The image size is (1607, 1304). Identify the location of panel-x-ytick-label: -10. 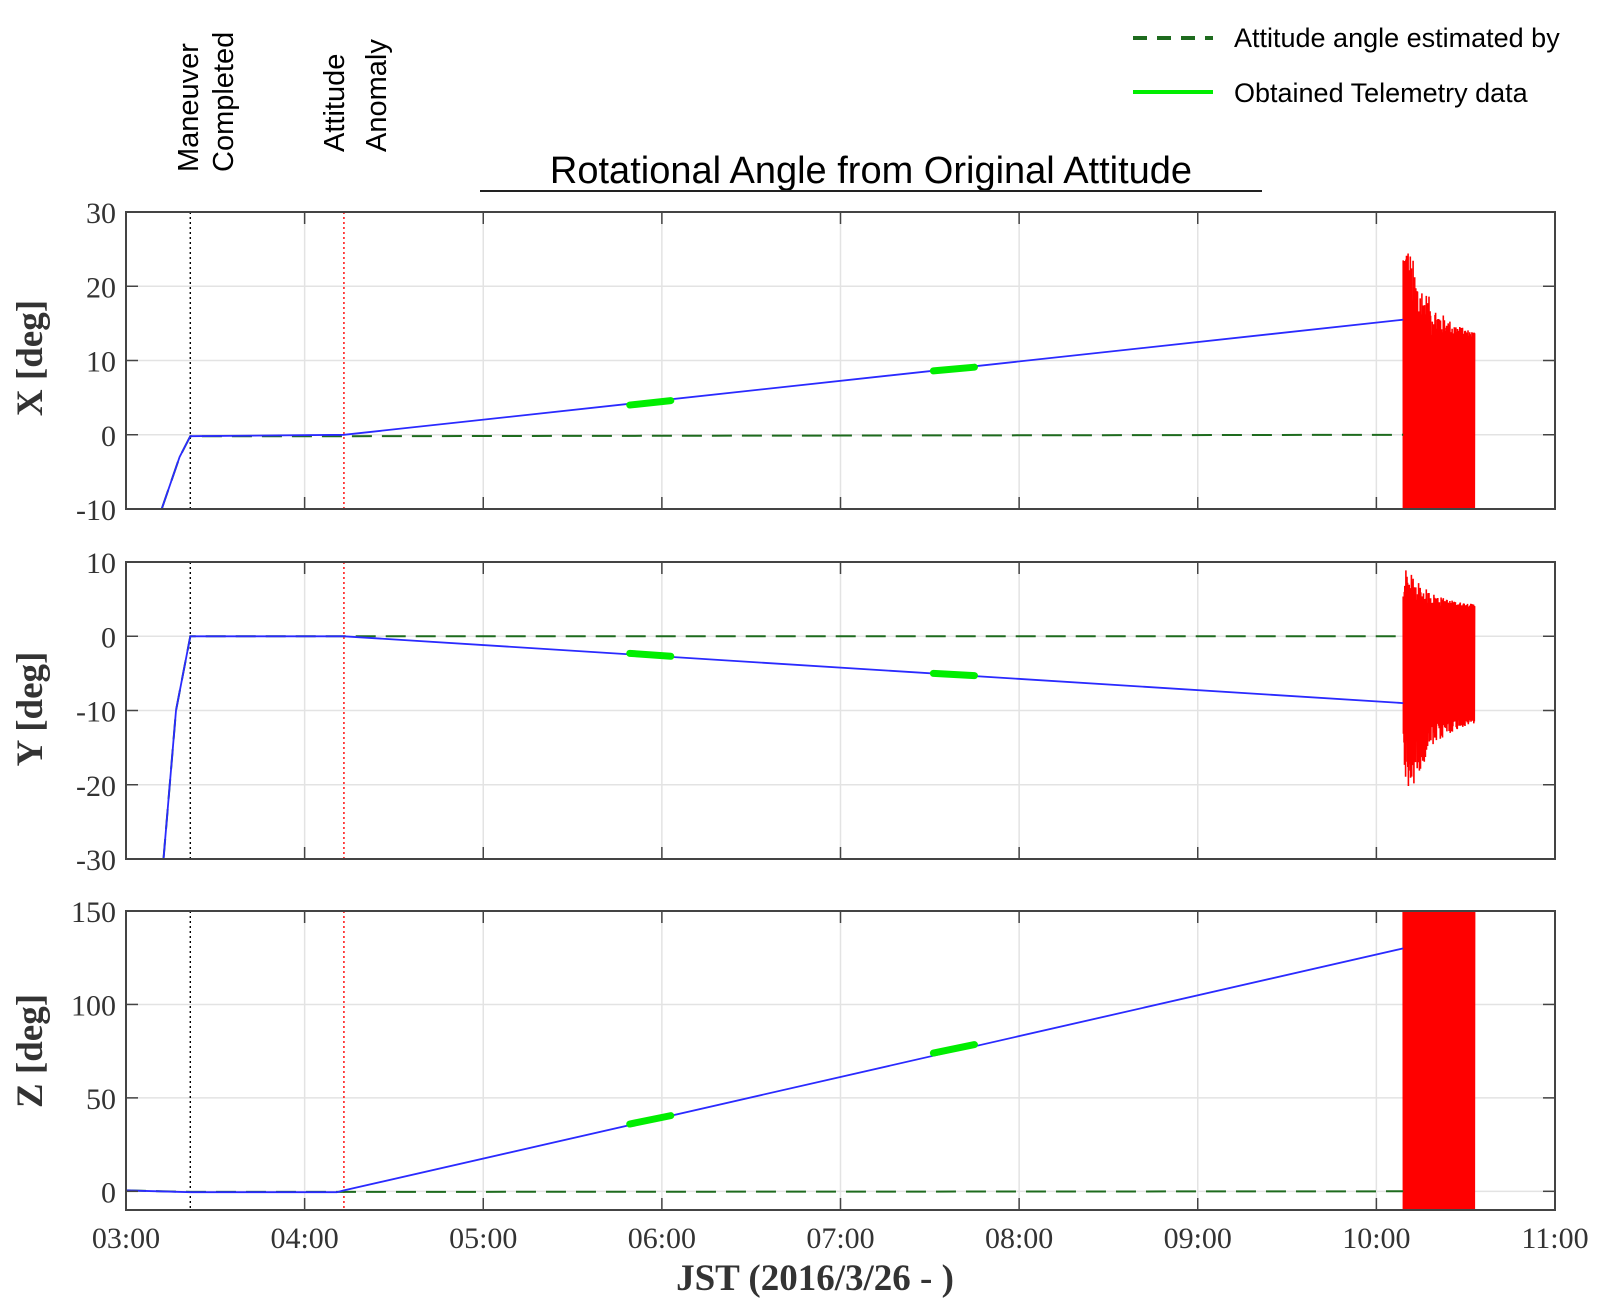
(96, 510).